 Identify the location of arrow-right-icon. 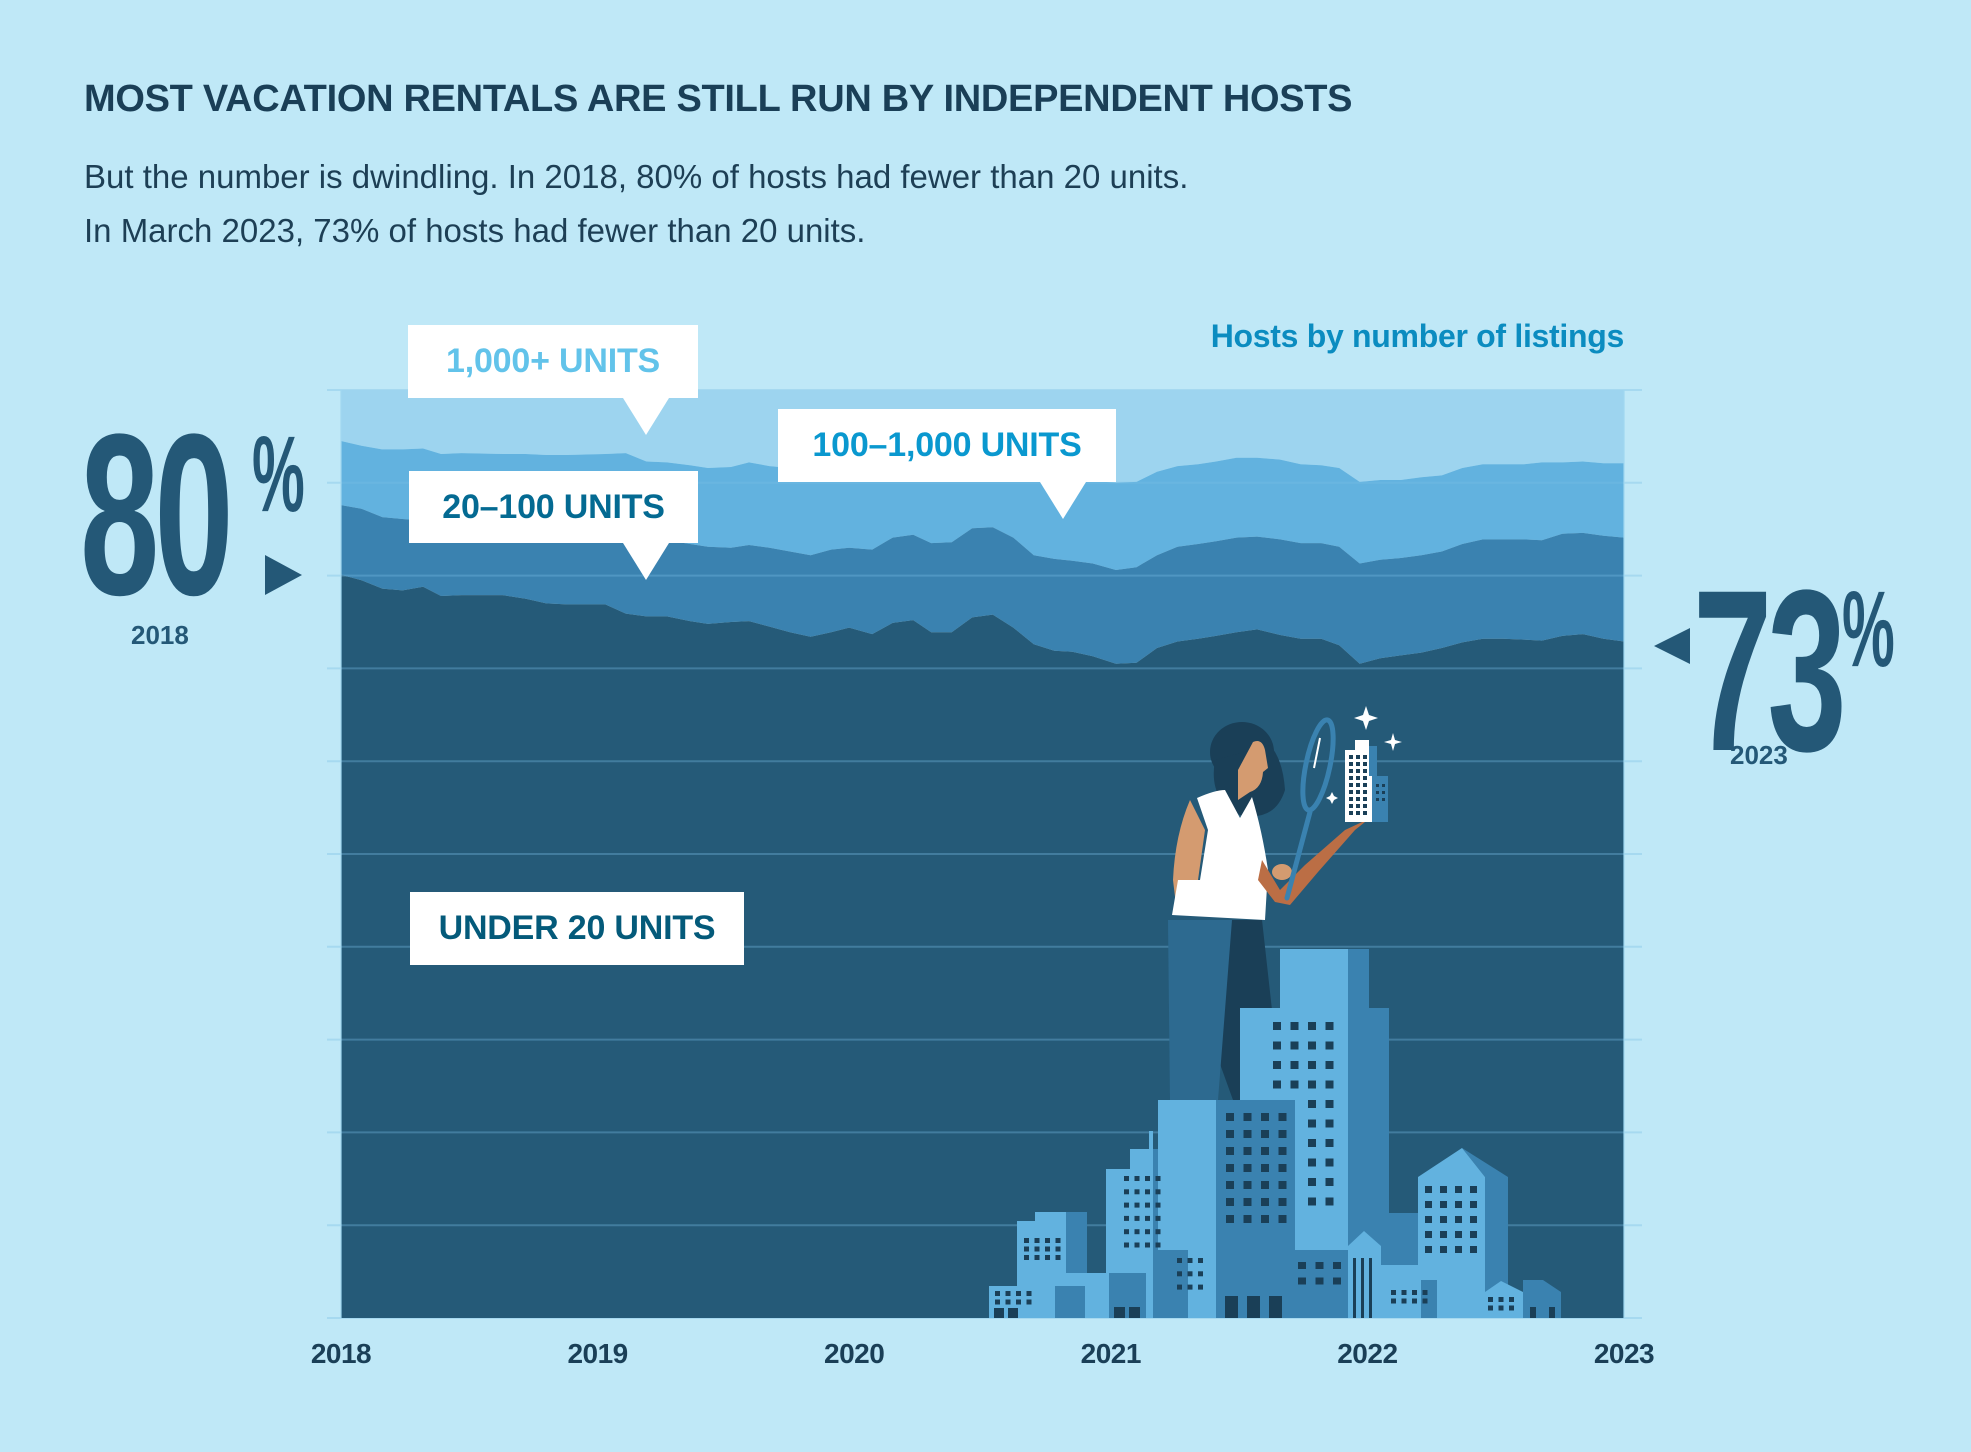
(283, 575).